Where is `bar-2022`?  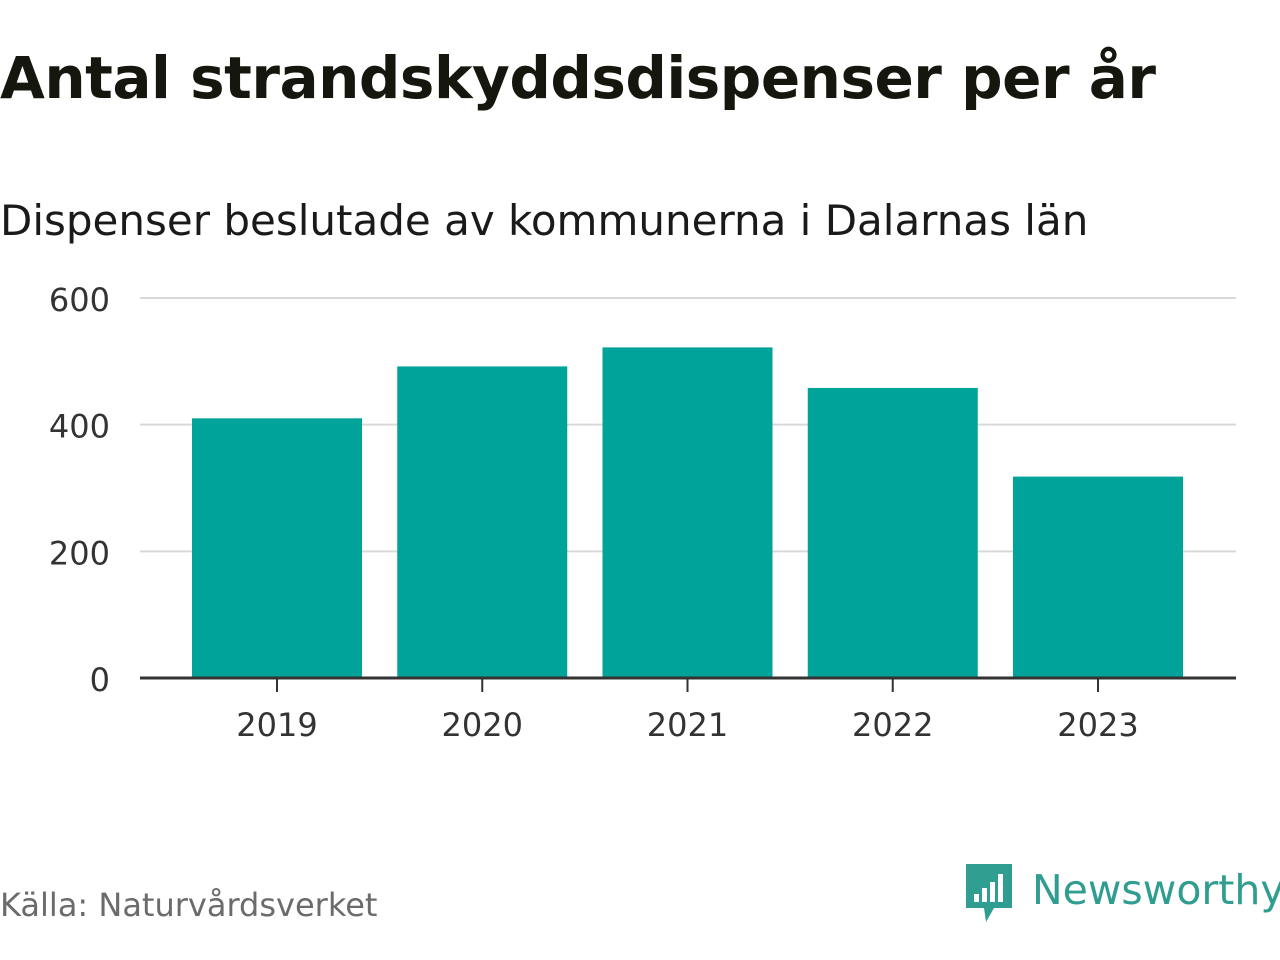
bar-2022 is located at coordinates (892, 532).